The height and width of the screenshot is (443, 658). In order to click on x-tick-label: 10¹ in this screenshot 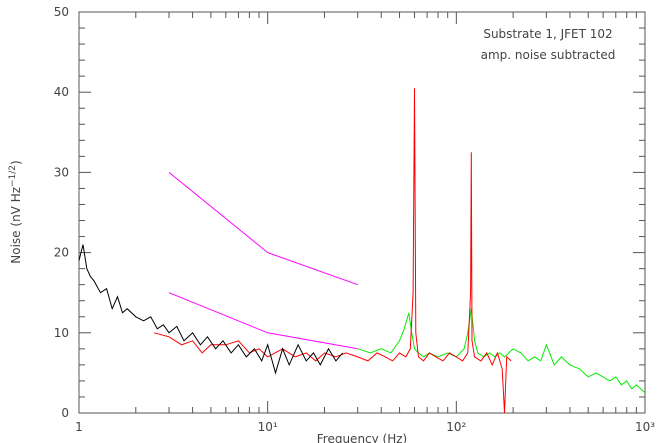, I will do `click(268, 427)`.